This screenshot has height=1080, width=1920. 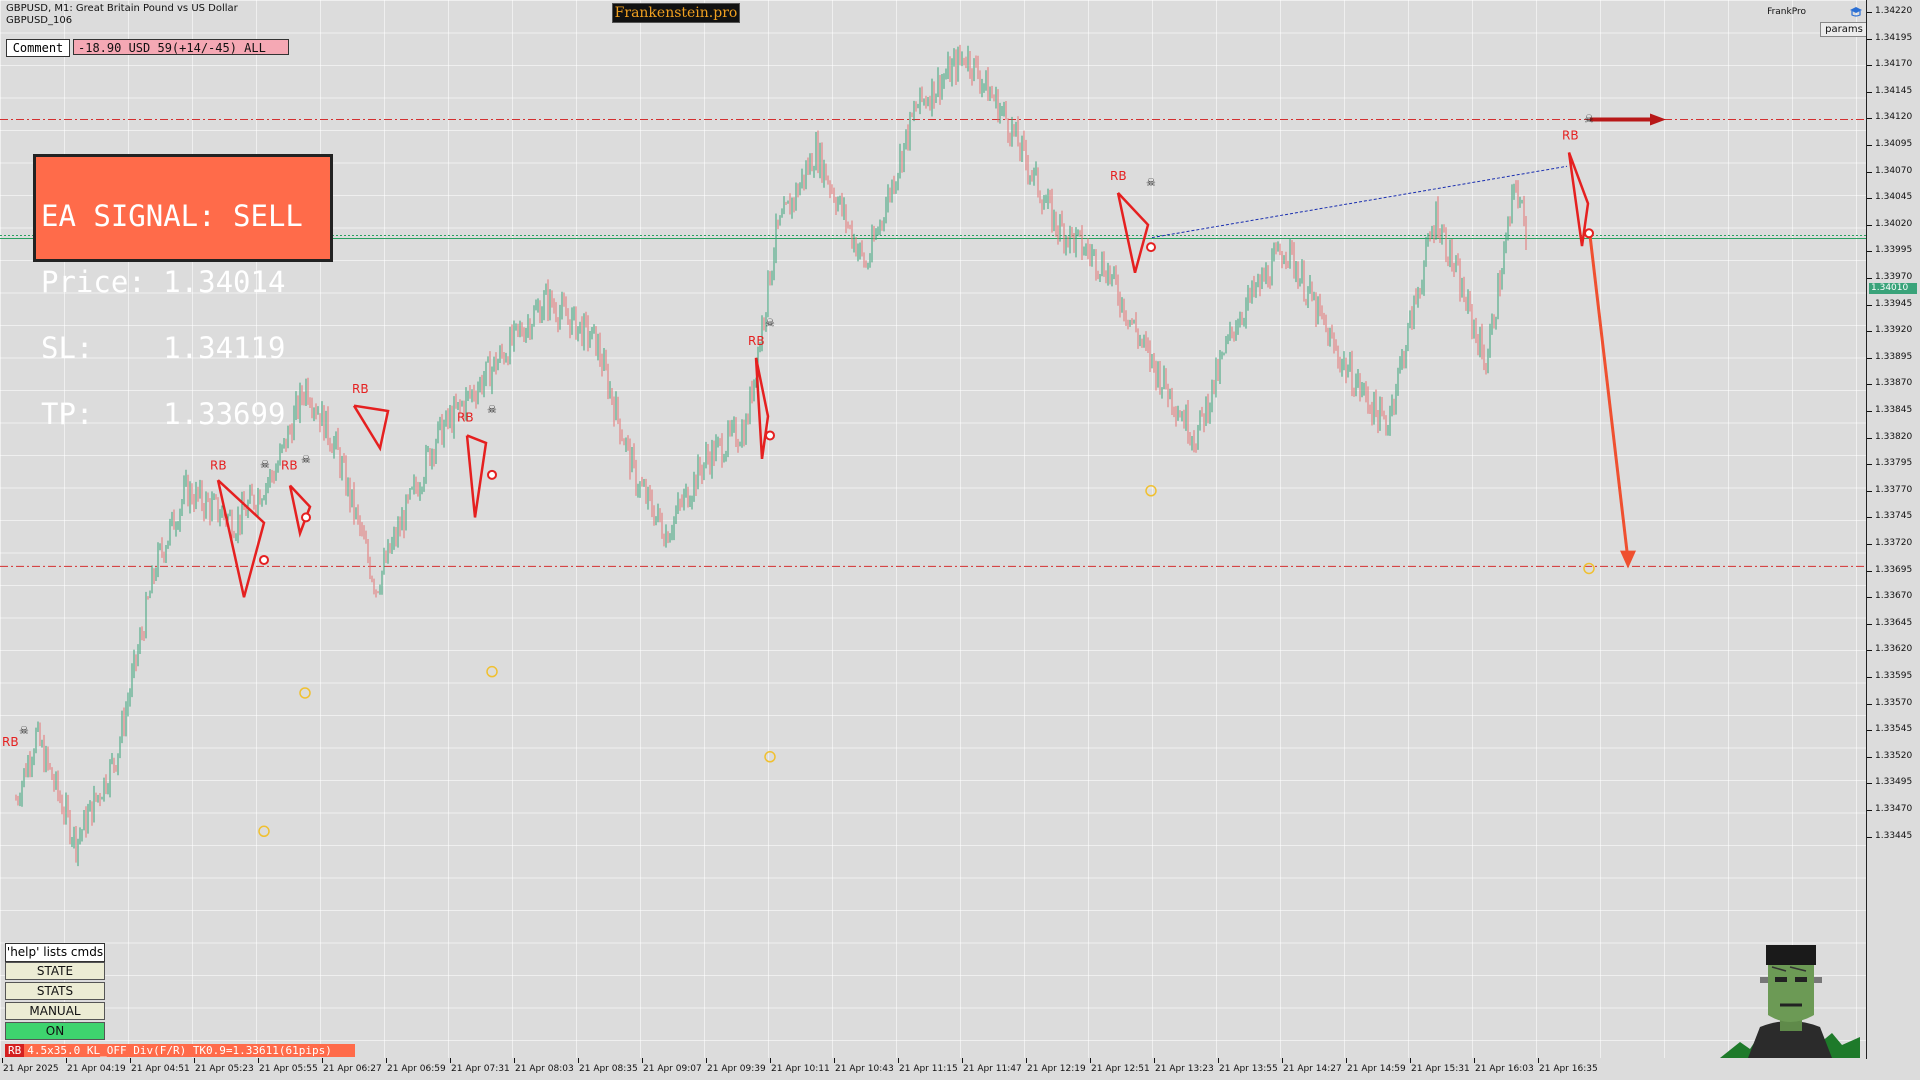 I want to click on price-label: 1.34145, so click(x=1894, y=90).